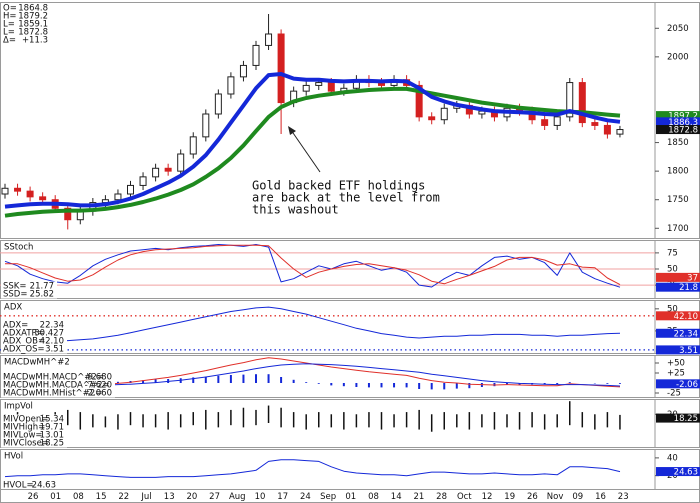 The height and width of the screenshot is (503, 700). Describe the element at coordinates (577, 497) in the screenshot. I see `x-tick-label: 09` at that location.